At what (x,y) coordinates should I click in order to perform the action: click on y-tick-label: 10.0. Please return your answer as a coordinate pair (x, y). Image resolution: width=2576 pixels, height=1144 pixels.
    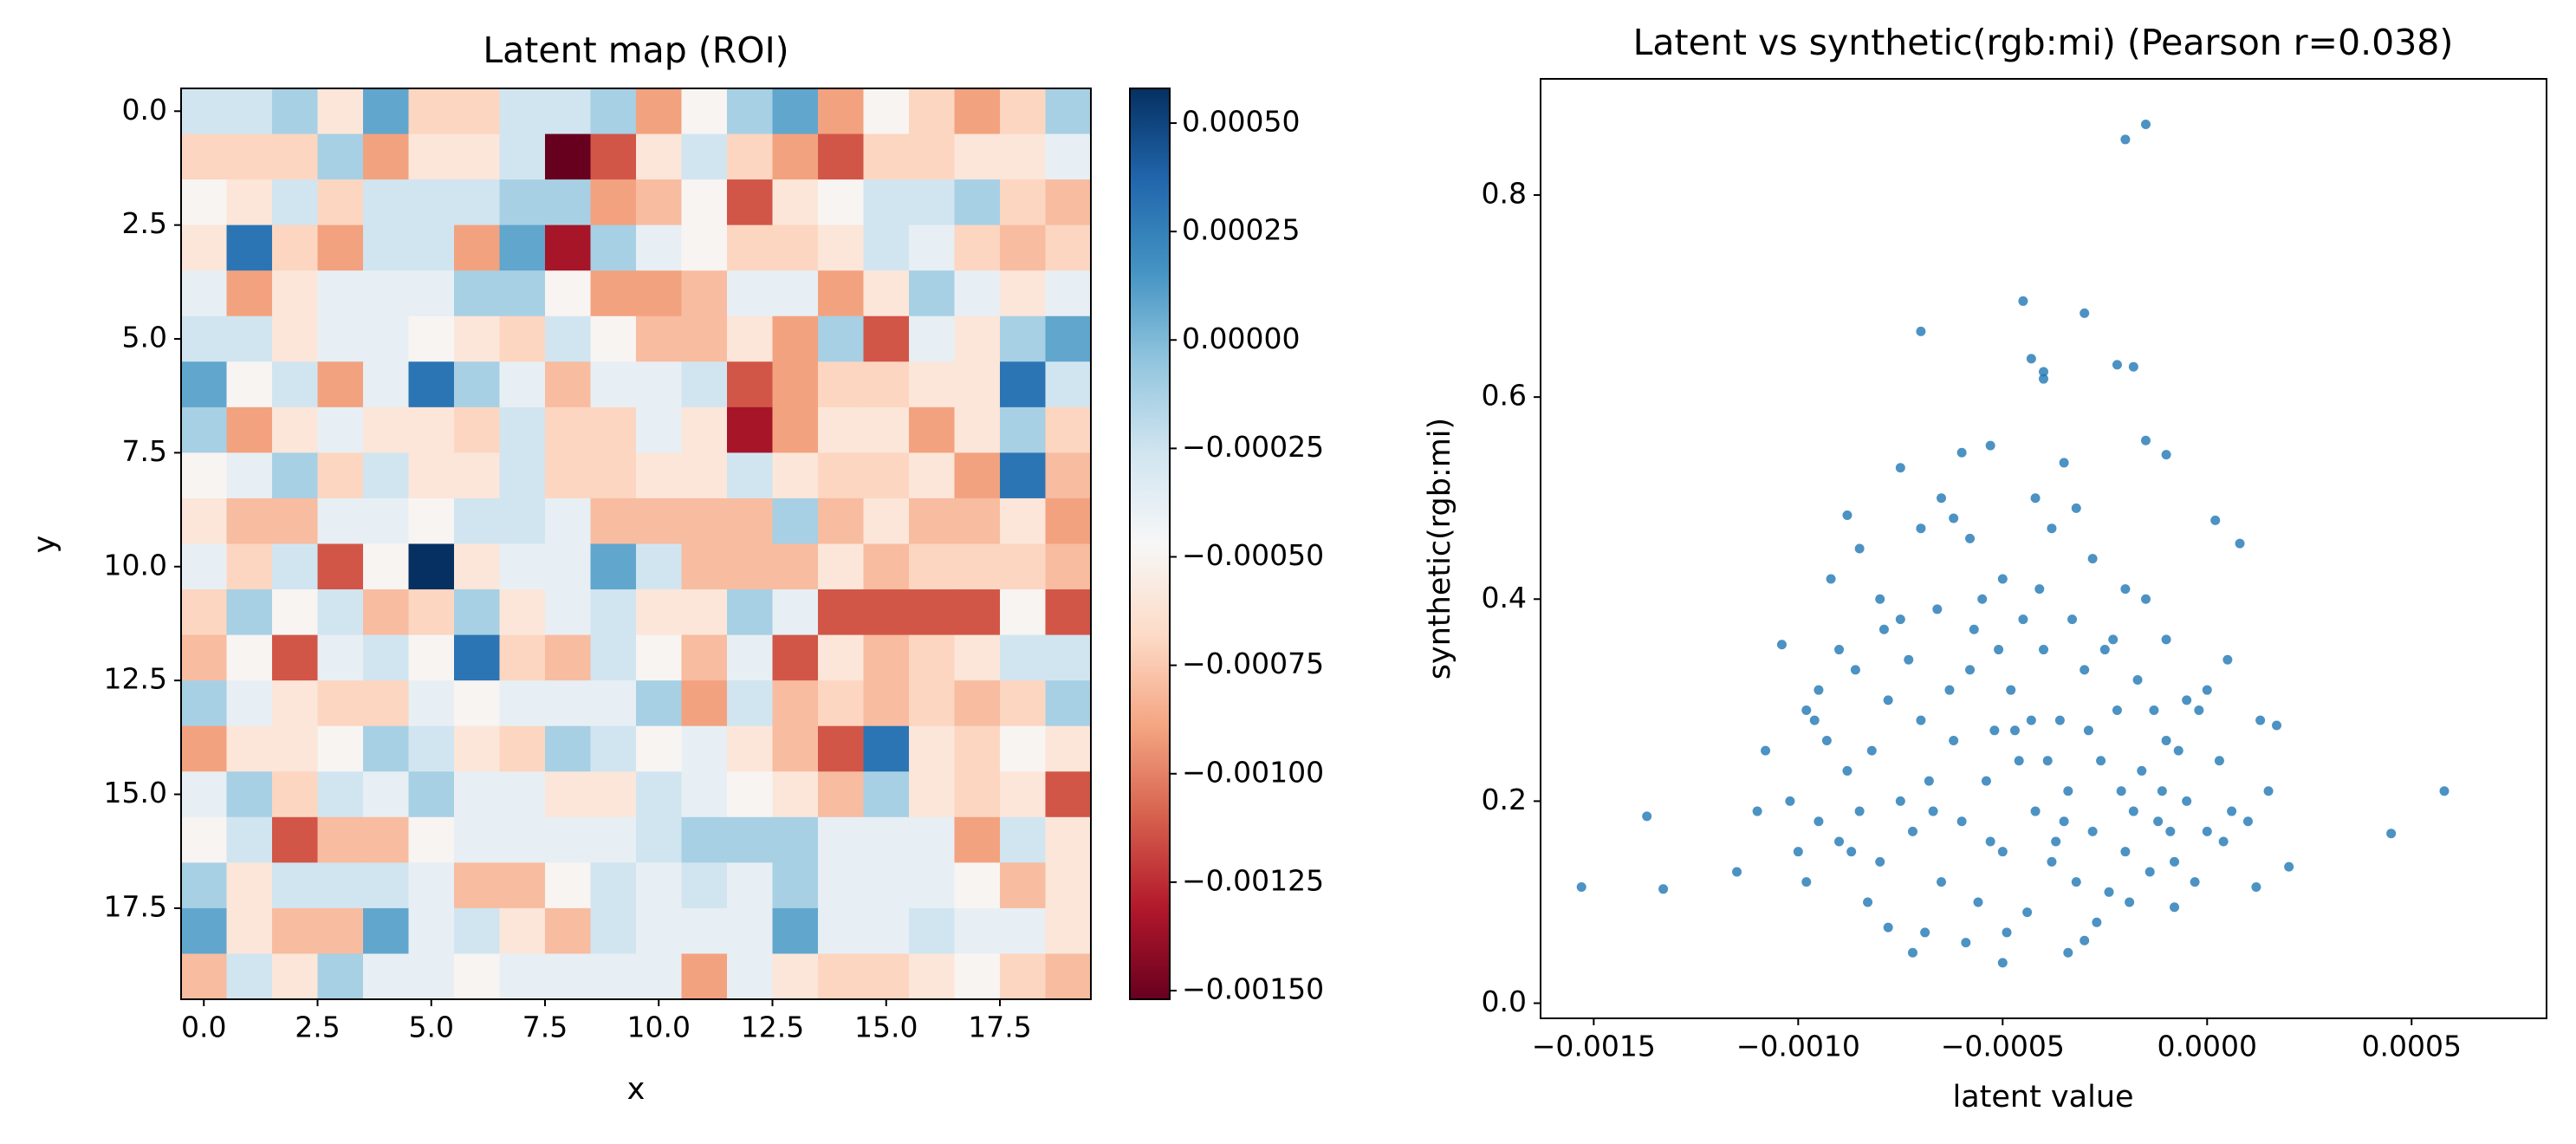
    Looking at the image, I should click on (135, 565).